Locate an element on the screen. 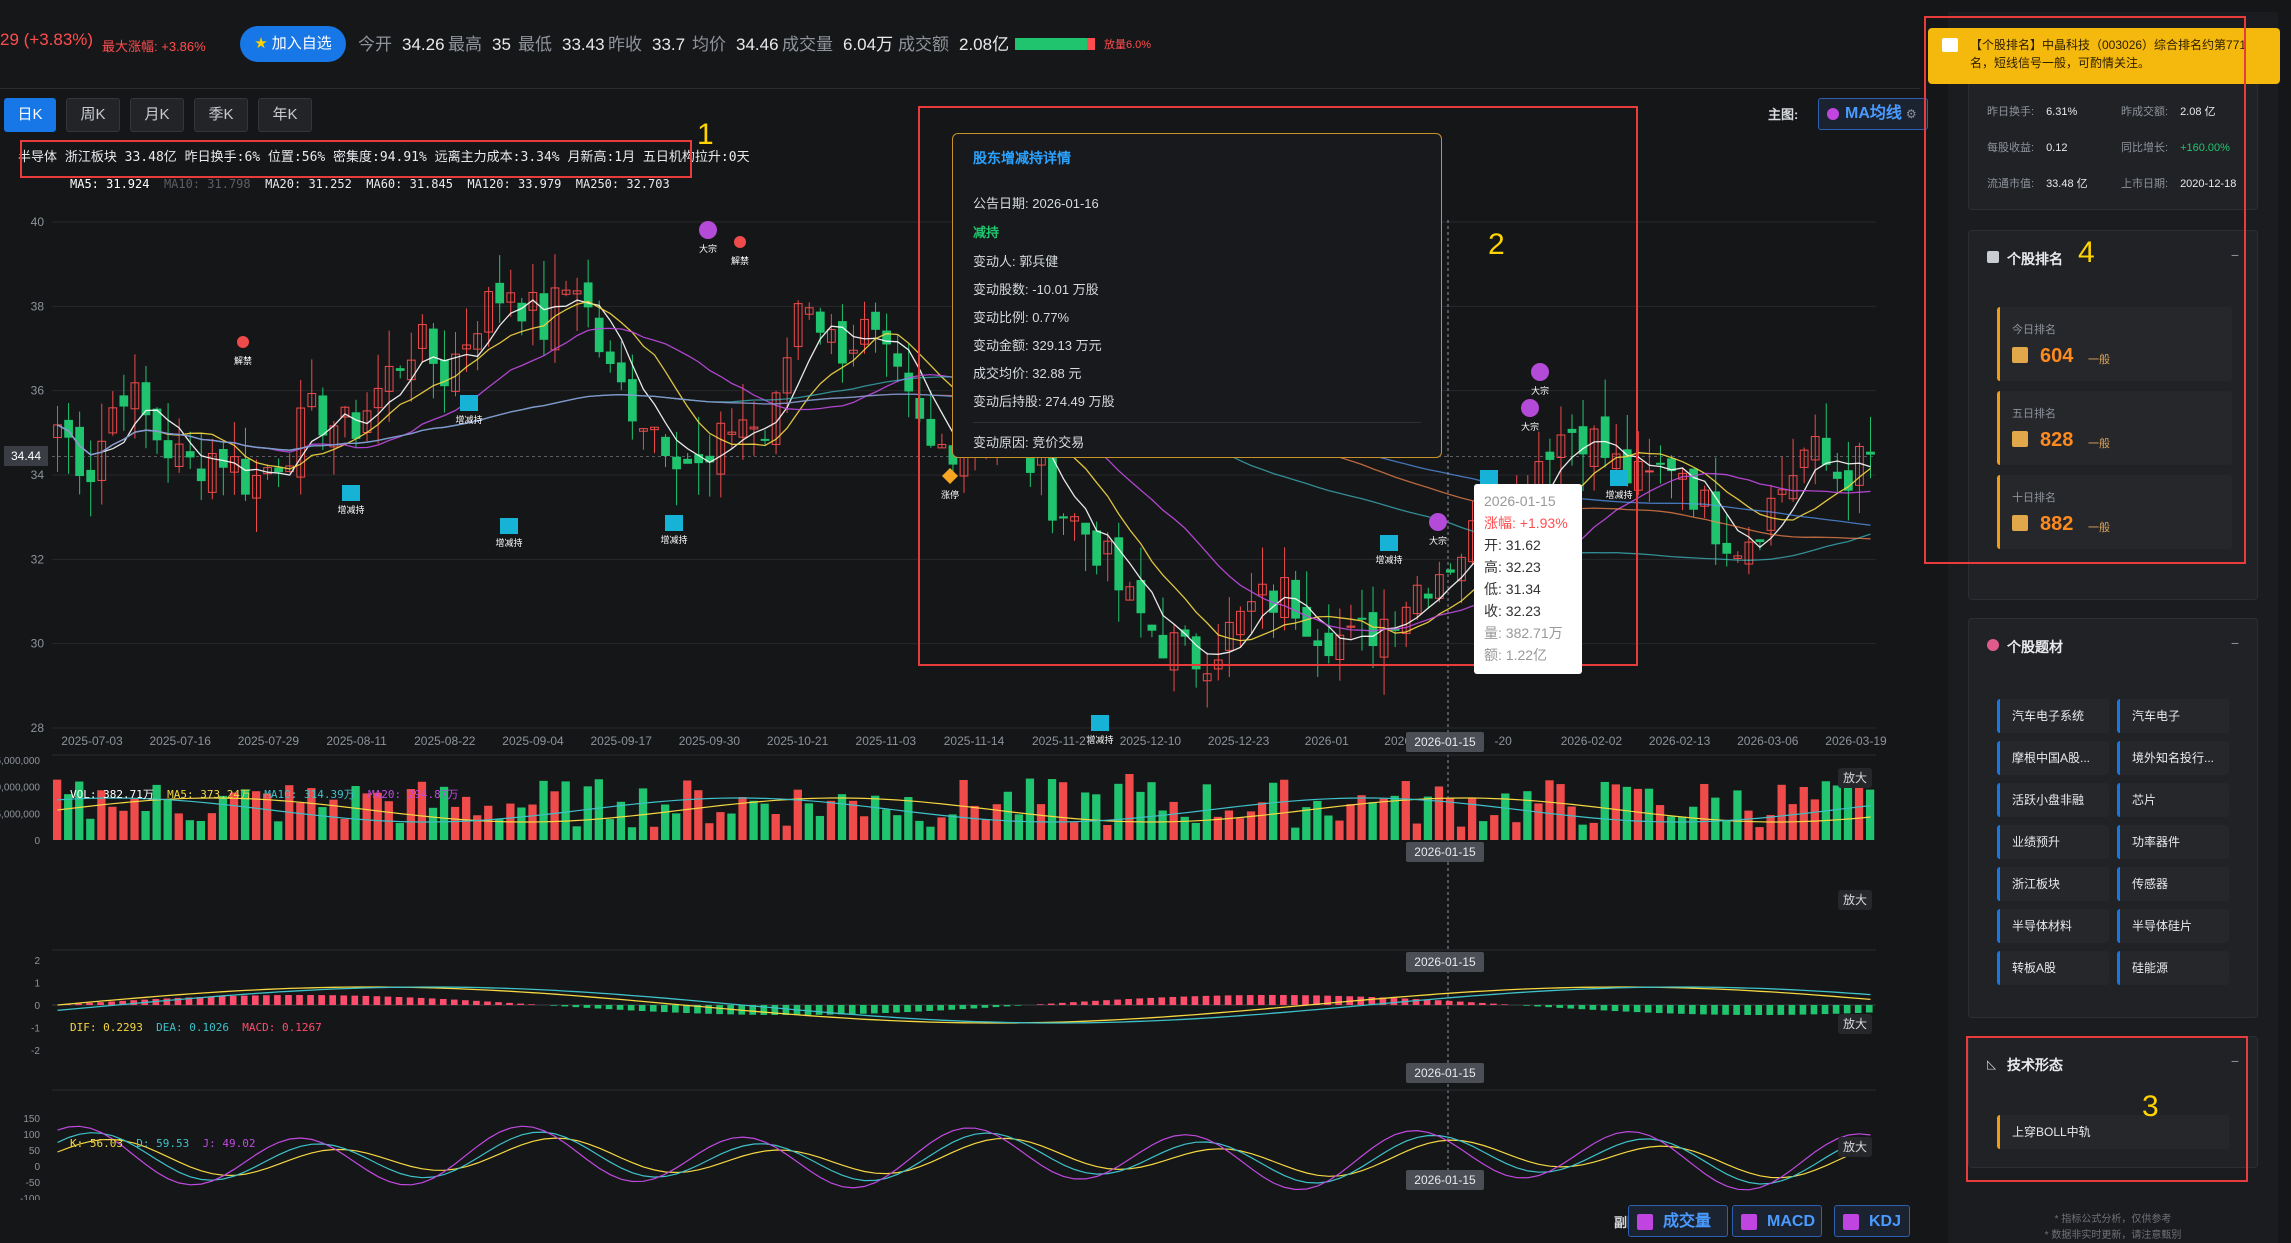 This screenshot has width=2291, height=1243. concept-chip: 浙江板块 is located at coordinates (2053, 884).